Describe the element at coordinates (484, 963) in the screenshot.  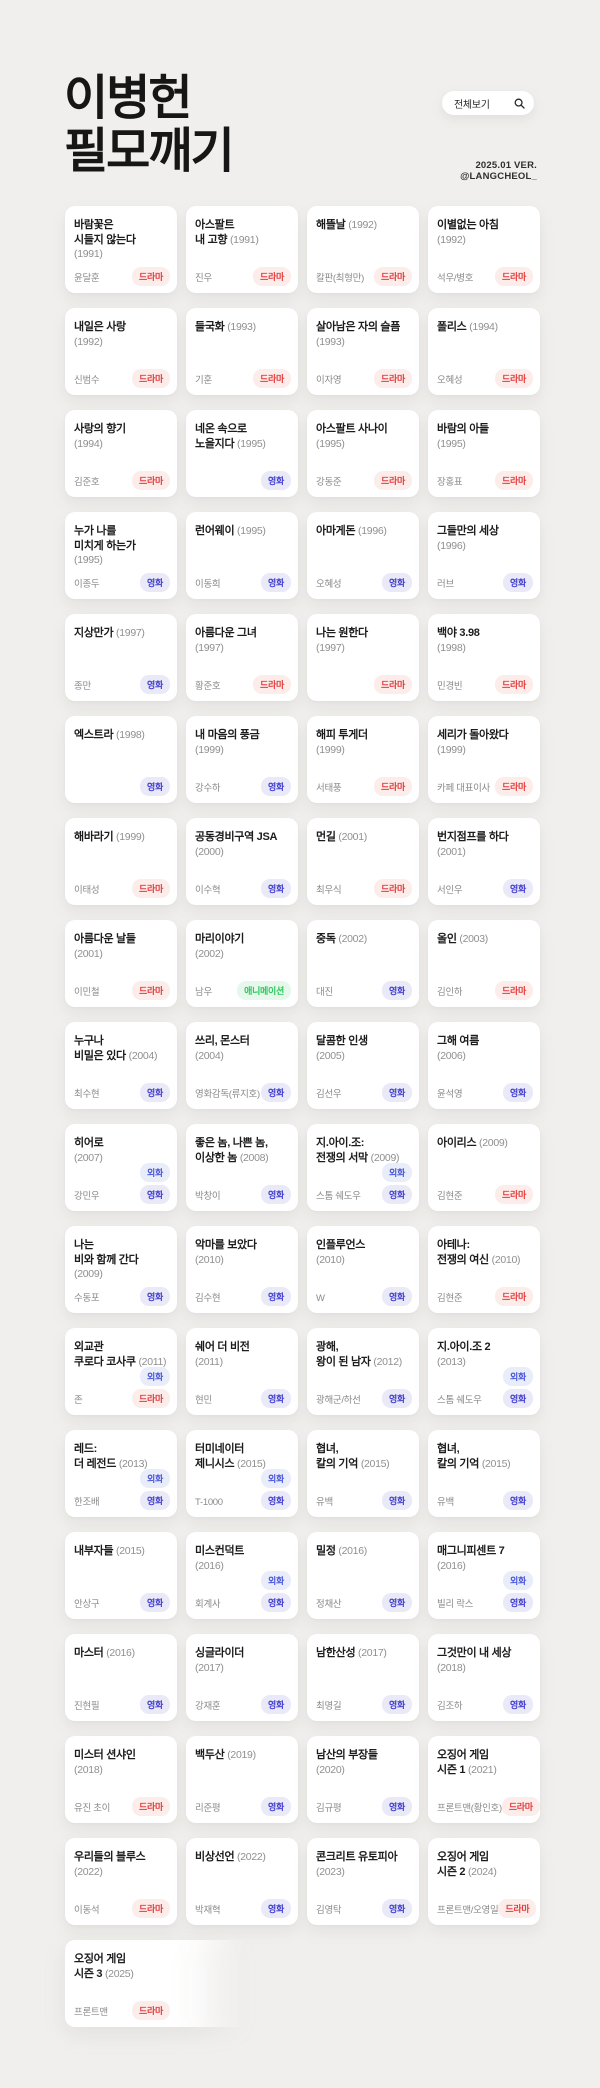
I see `film-card: 올인 (2003) 김인하 드라마` at that location.